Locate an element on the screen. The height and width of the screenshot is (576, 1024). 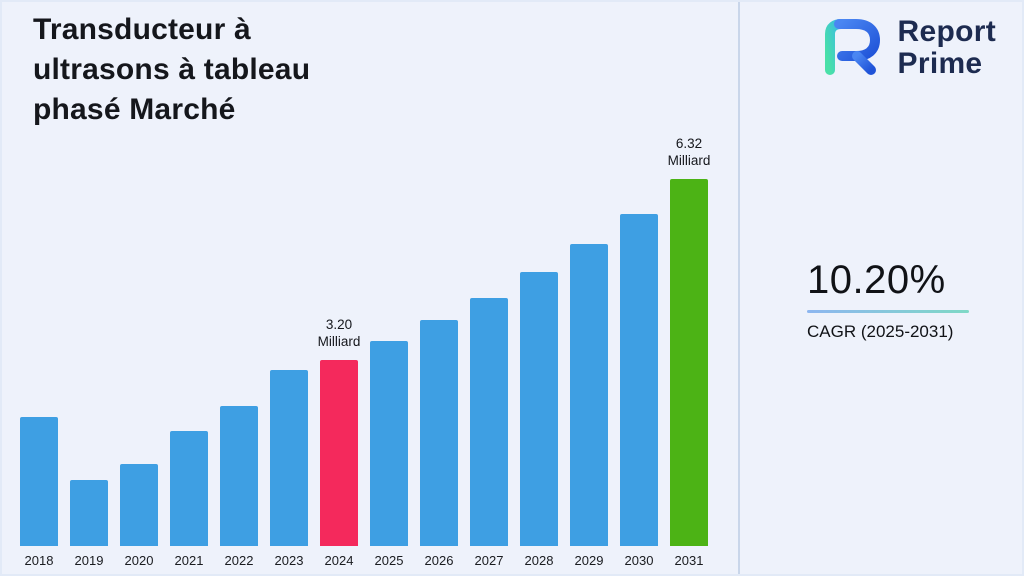
bar-column-2029: 2029 is located at coordinates (589, 406).